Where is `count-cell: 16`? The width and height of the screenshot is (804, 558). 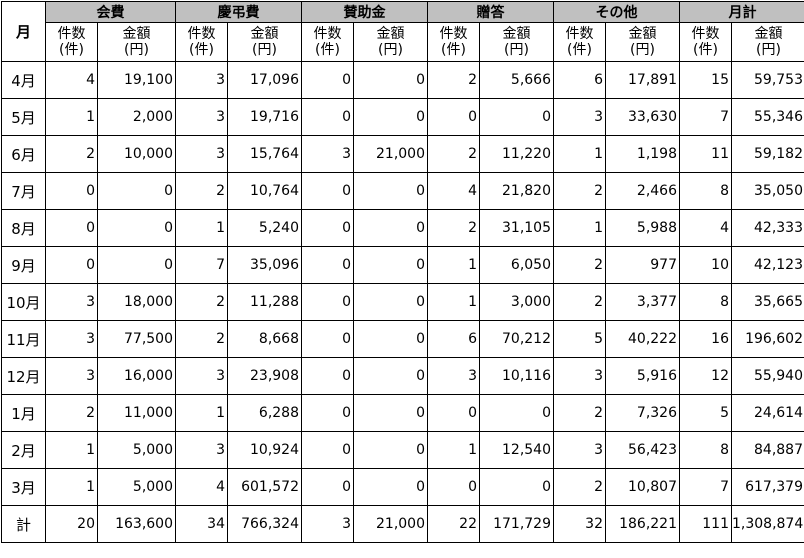 count-cell: 16 is located at coordinates (706, 339).